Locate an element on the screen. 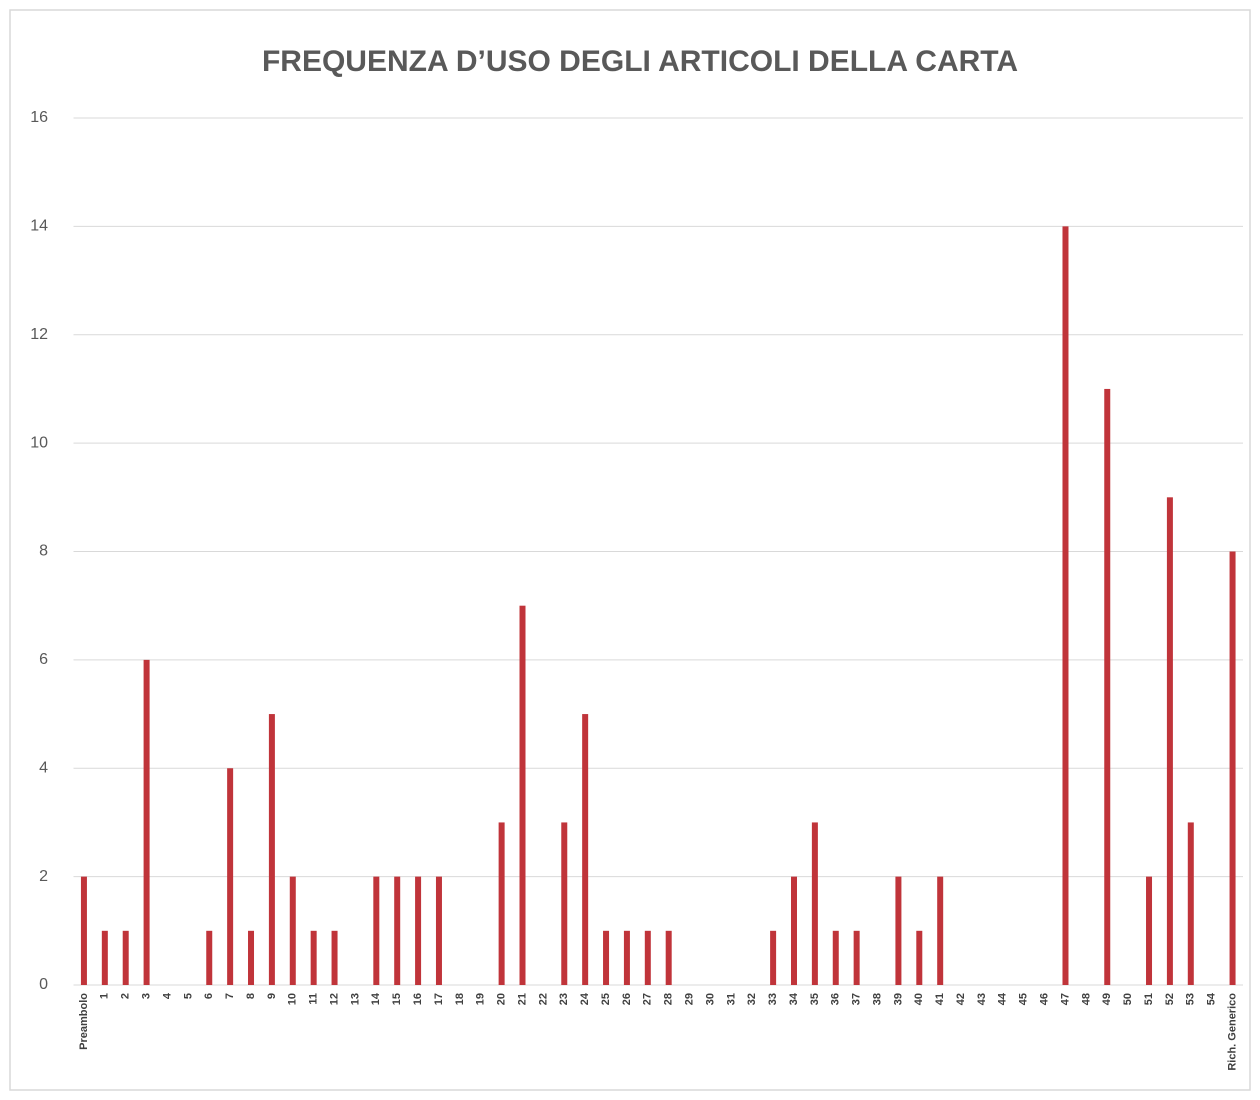 This screenshot has height=1100, width=1260. x-tick-label: Rich. Generico is located at coordinates (1232, 1032).